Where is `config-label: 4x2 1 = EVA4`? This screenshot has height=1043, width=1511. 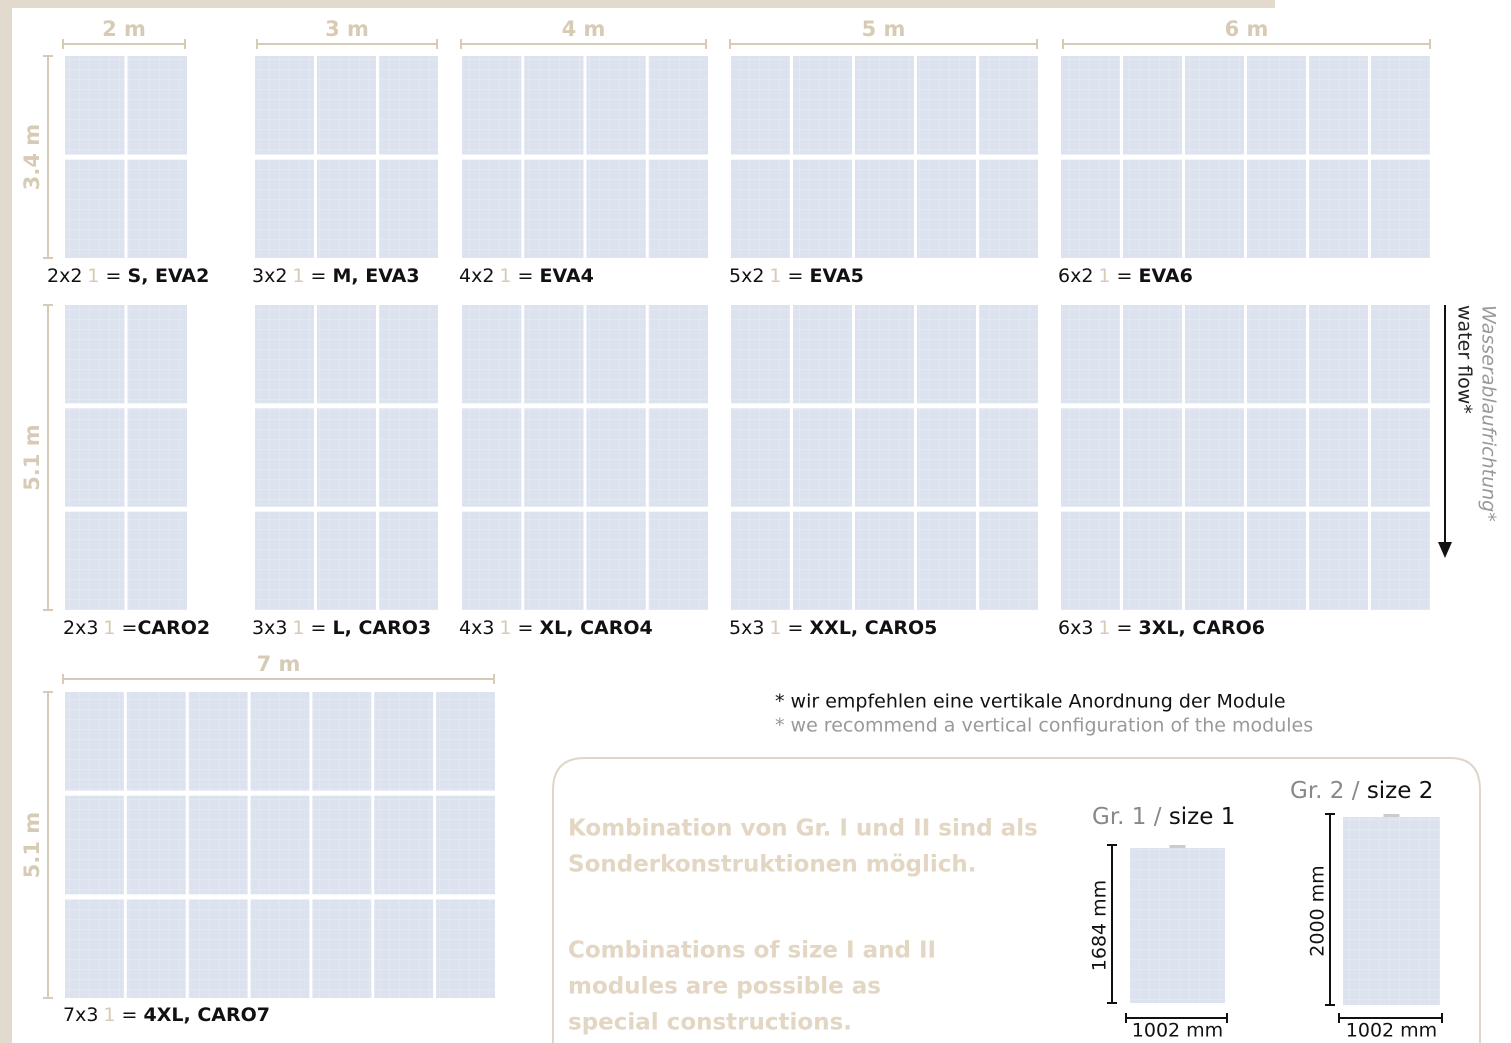
config-label: 4x2 1 = EVA4 is located at coordinates (526, 276).